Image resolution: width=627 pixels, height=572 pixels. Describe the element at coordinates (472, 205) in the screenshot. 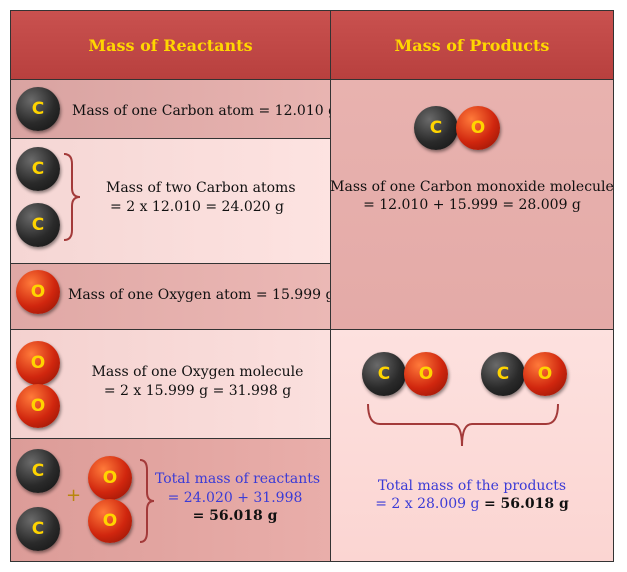

I see `co-mass-line2: = 12.010 + 15.999 = 28.009 g` at that location.